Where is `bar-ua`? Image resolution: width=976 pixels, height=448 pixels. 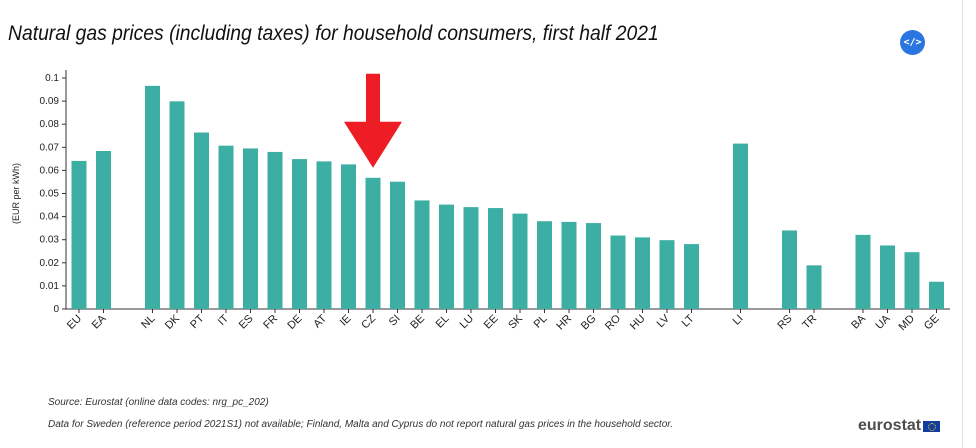 bar-ua is located at coordinates (887, 277).